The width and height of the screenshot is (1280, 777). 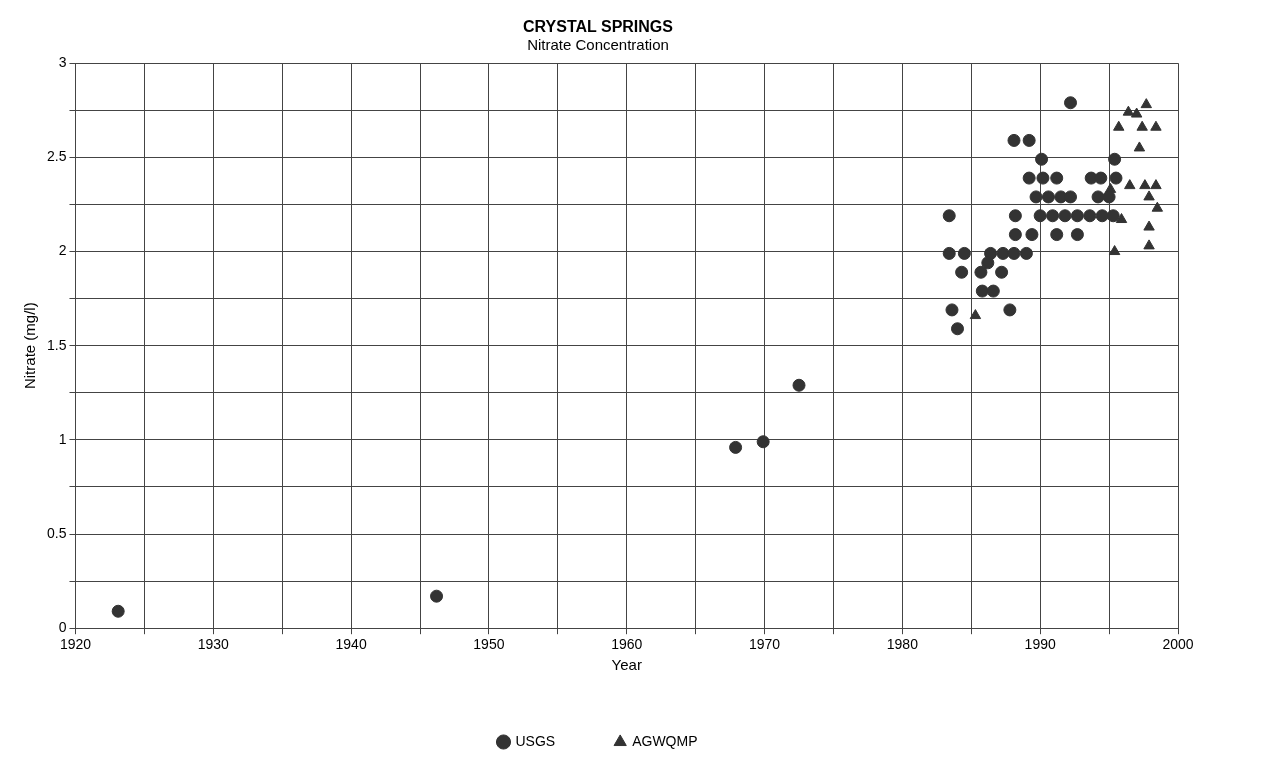 I want to click on x-tick-label: 1970, so click(x=764, y=644).